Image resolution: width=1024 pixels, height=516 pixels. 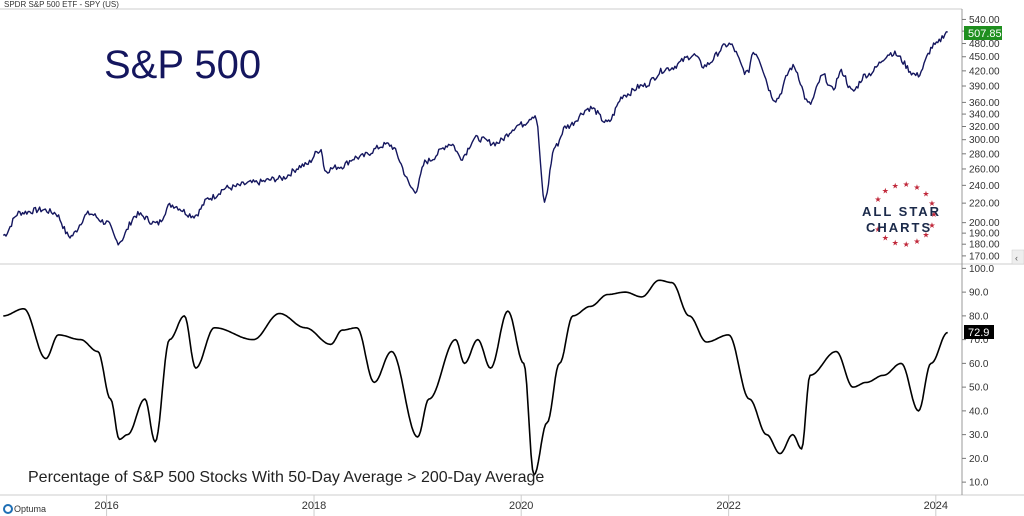 I want to click on last-breadth-label: 72.9, so click(x=978, y=333).